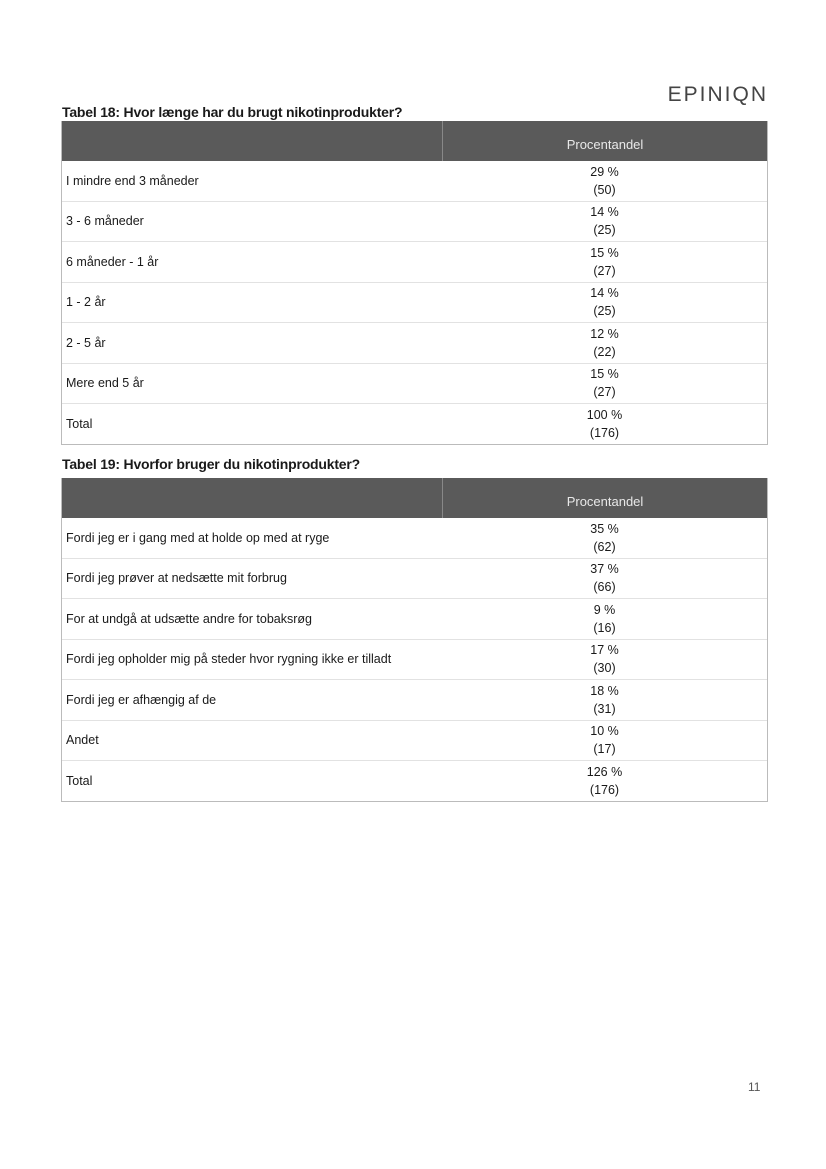  I want to click on row-value: 126 % (176), so click(604, 781).